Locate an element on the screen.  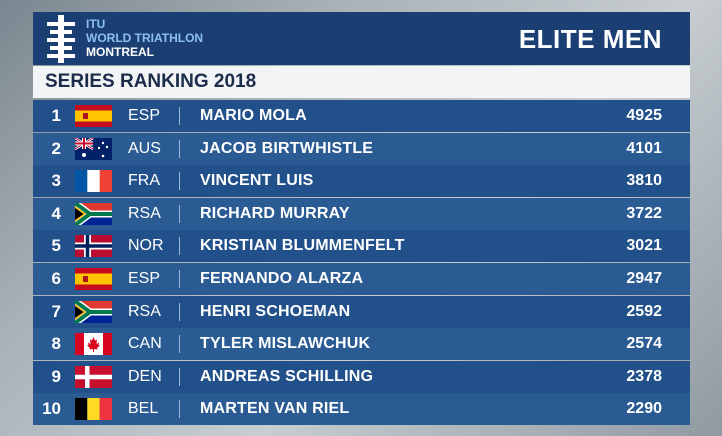
rank: 10 is located at coordinates (51, 409).